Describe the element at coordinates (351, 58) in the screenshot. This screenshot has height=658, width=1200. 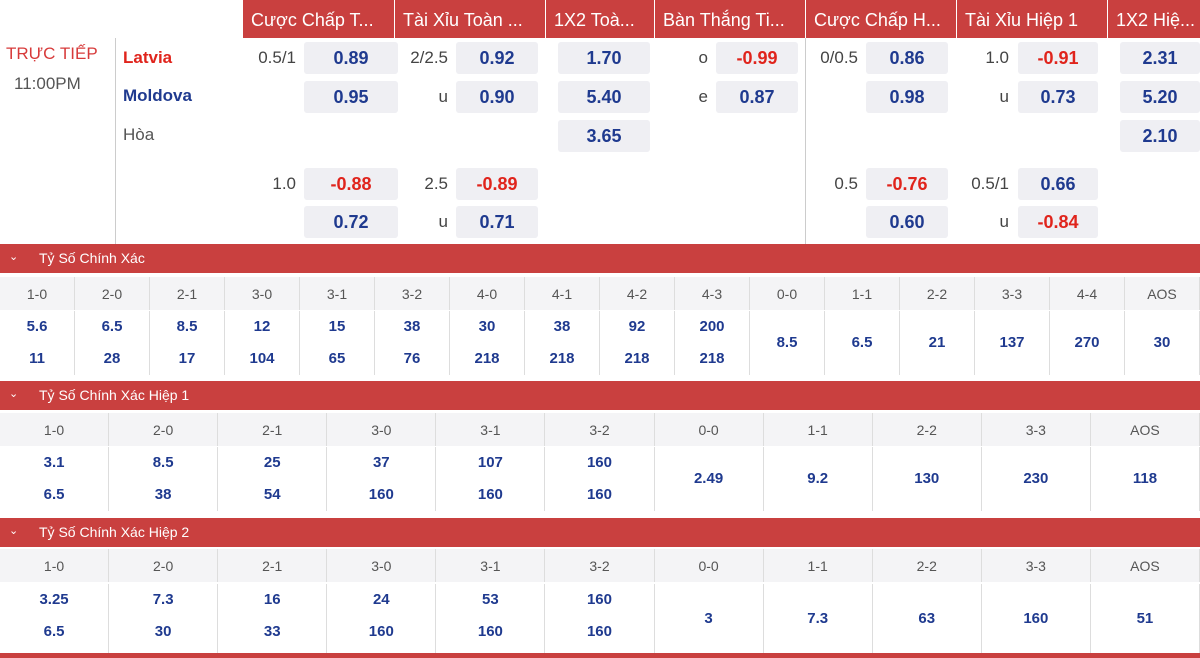
I see `odds-button: 0.89` at that location.